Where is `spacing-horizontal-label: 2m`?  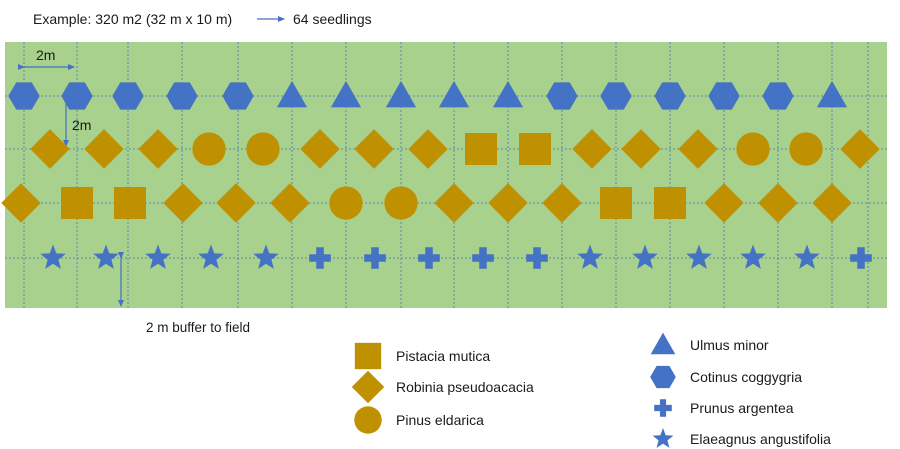
spacing-horizontal-label: 2m is located at coordinates (45, 55).